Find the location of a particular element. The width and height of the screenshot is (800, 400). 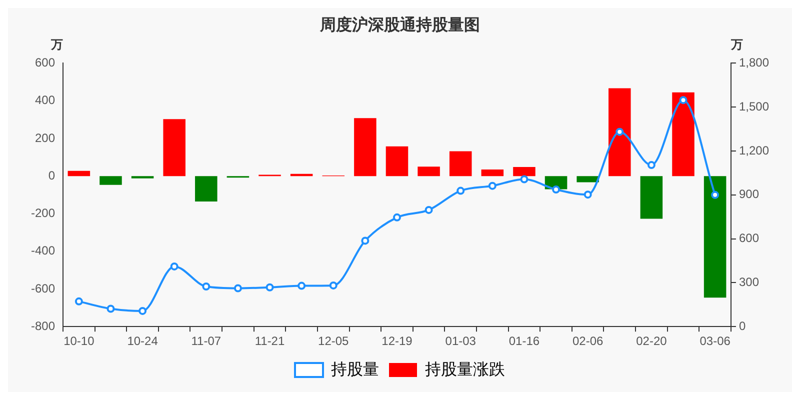

y2-tick-label: 1,500 is located at coordinates (754, 106).